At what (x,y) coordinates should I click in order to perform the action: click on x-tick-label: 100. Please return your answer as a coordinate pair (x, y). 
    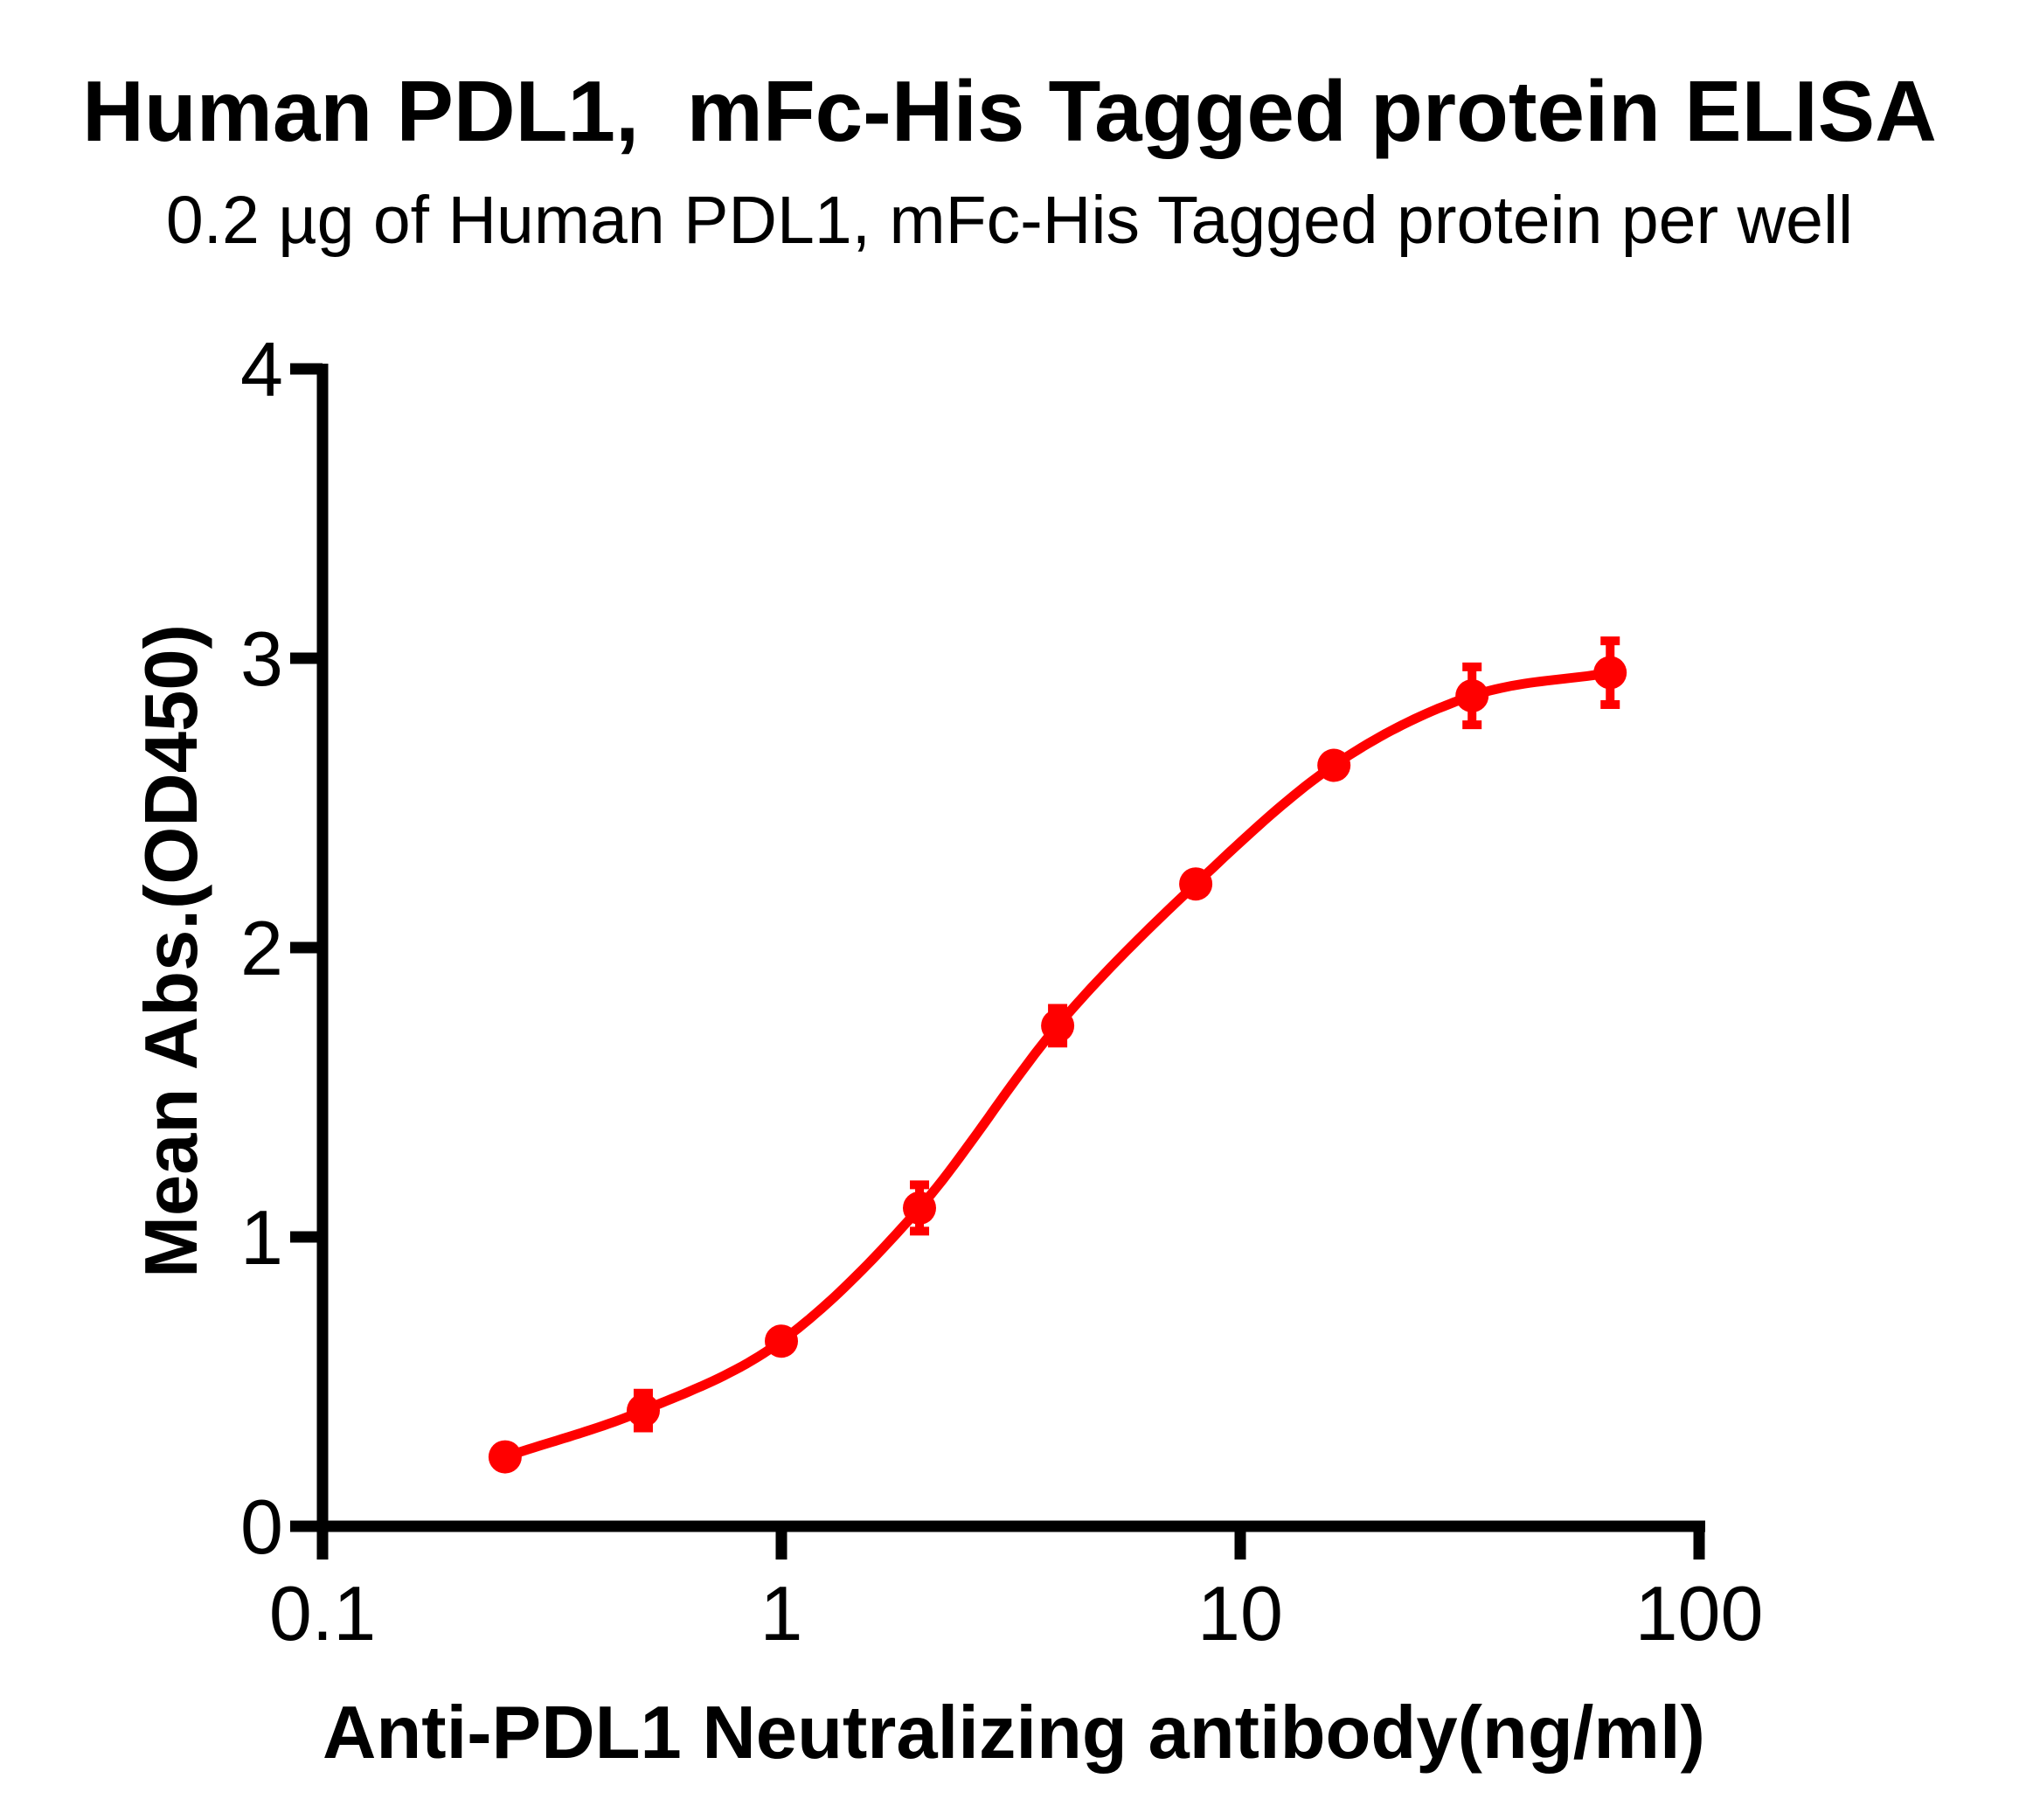
    Looking at the image, I should click on (1699, 1613).